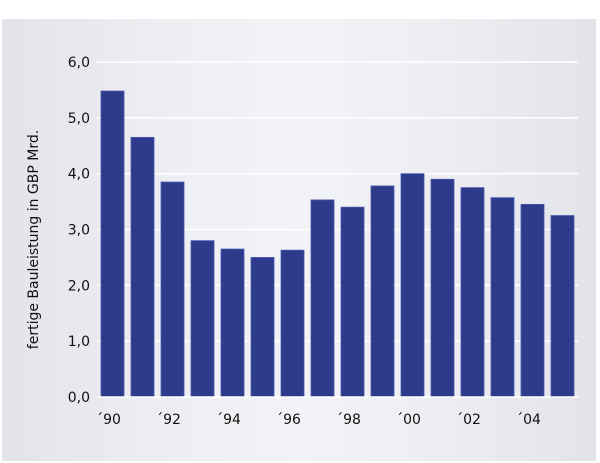 The width and height of the screenshot is (600, 463). I want to click on x-tick-label: ´02, so click(468, 420).